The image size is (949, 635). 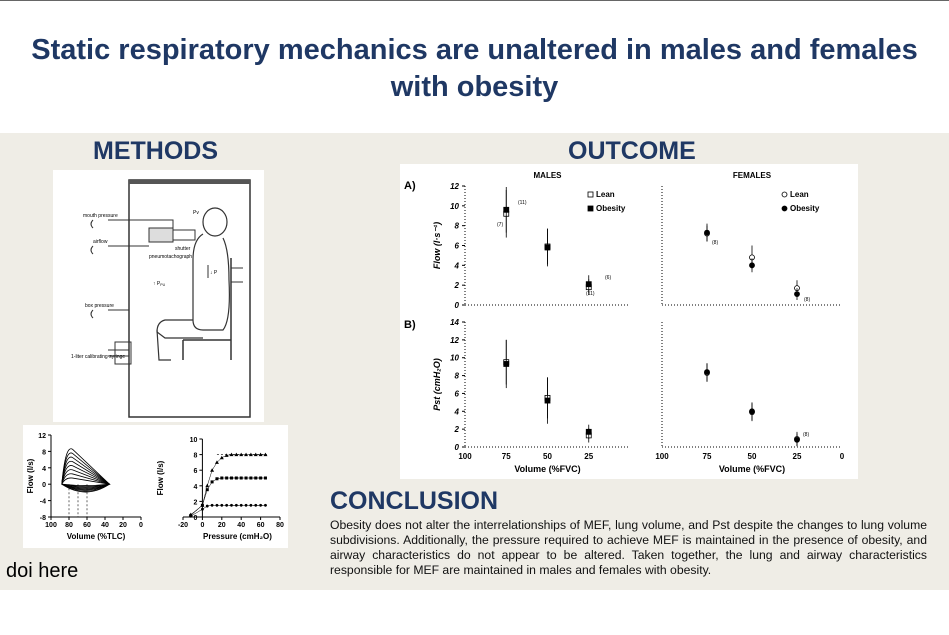 What do you see at coordinates (30, 475) in the screenshot?
I see `chart1-ylabel: Flow (l/s)` at bounding box center [30, 475].